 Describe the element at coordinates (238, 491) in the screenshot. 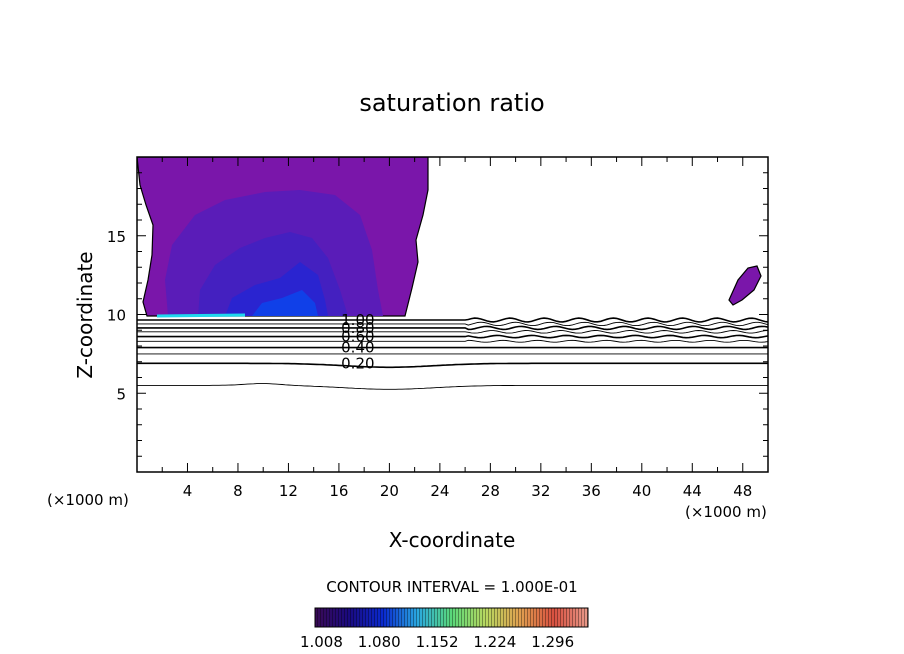

I see `x-tick-label: 8` at that location.